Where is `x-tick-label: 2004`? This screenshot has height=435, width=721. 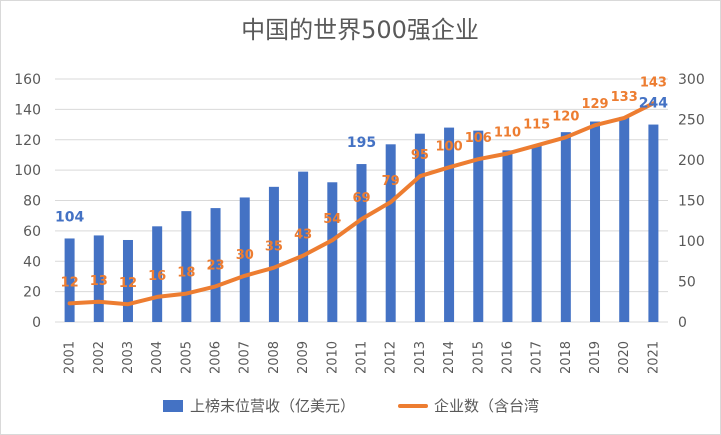 x-tick-label: 2004 is located at coordinates (157, 357).